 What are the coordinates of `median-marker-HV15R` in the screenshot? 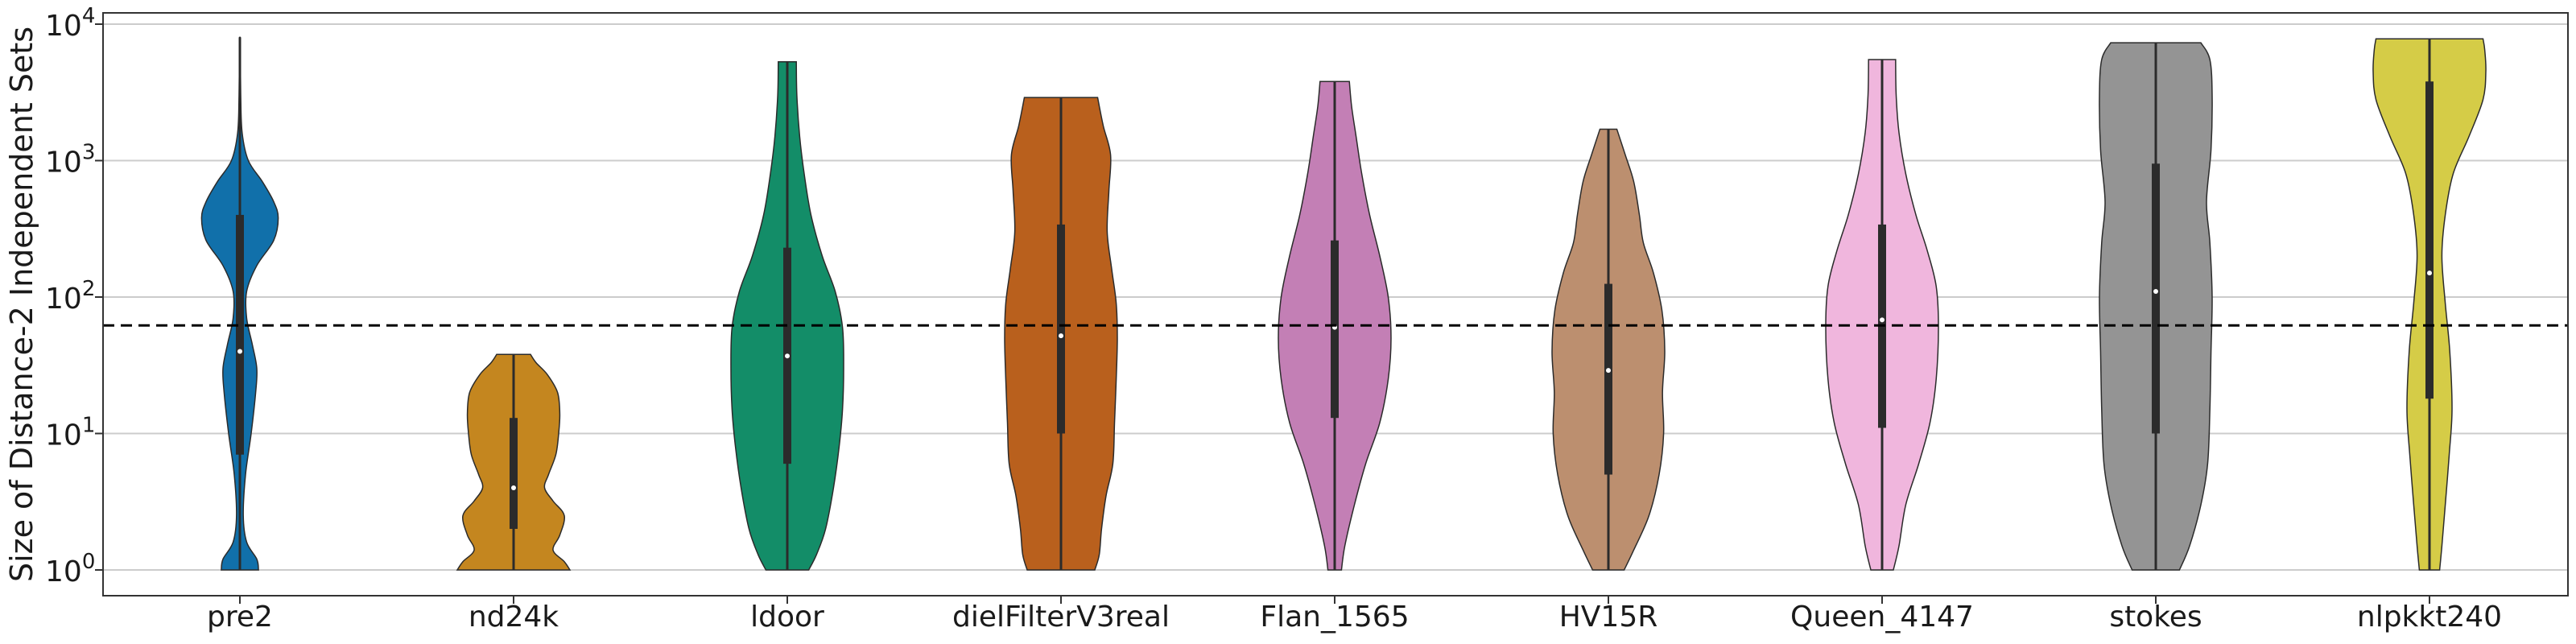 It's located at (1608, 371).